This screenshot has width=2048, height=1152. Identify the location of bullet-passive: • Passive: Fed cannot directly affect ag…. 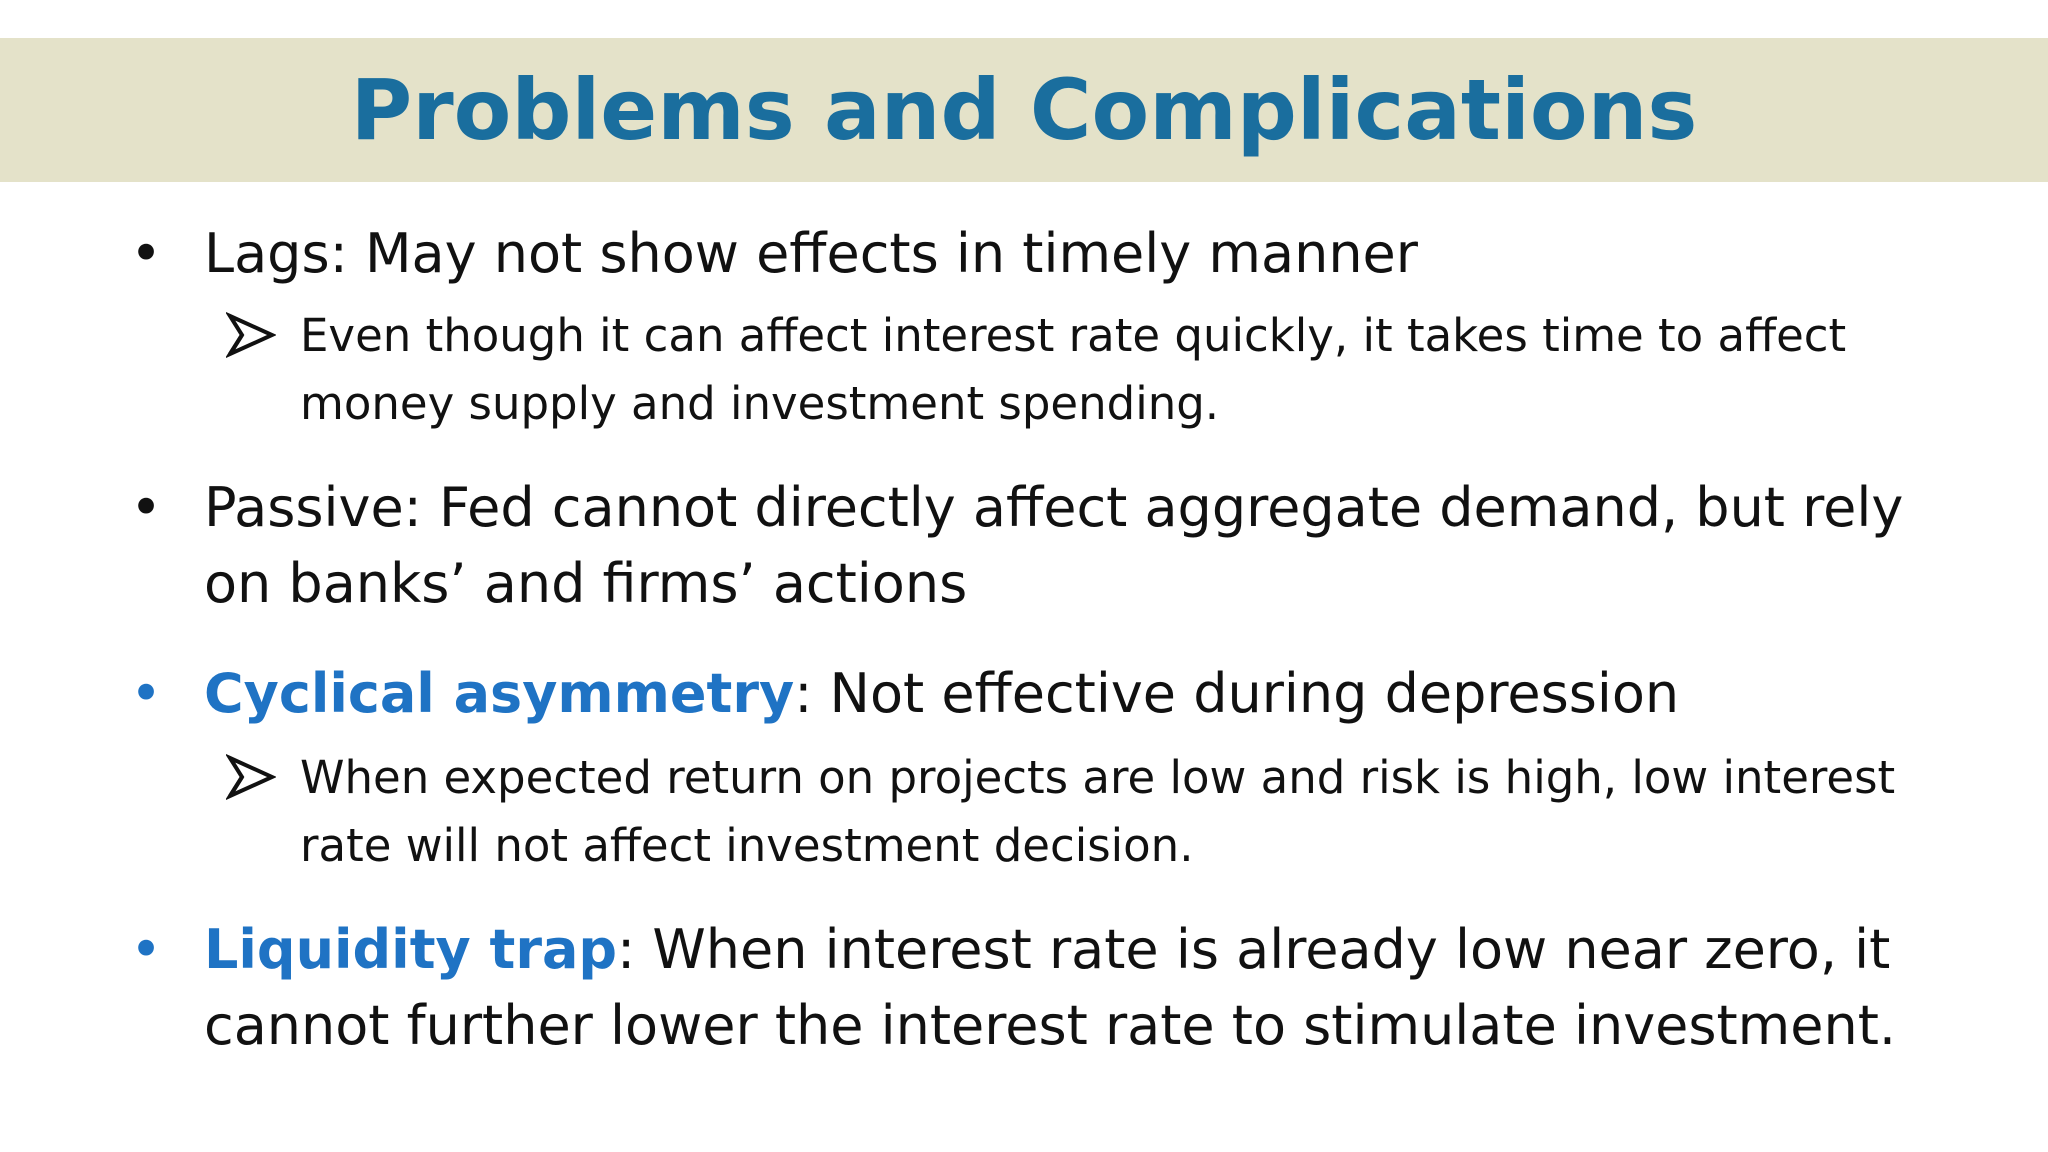
(1057, 546).